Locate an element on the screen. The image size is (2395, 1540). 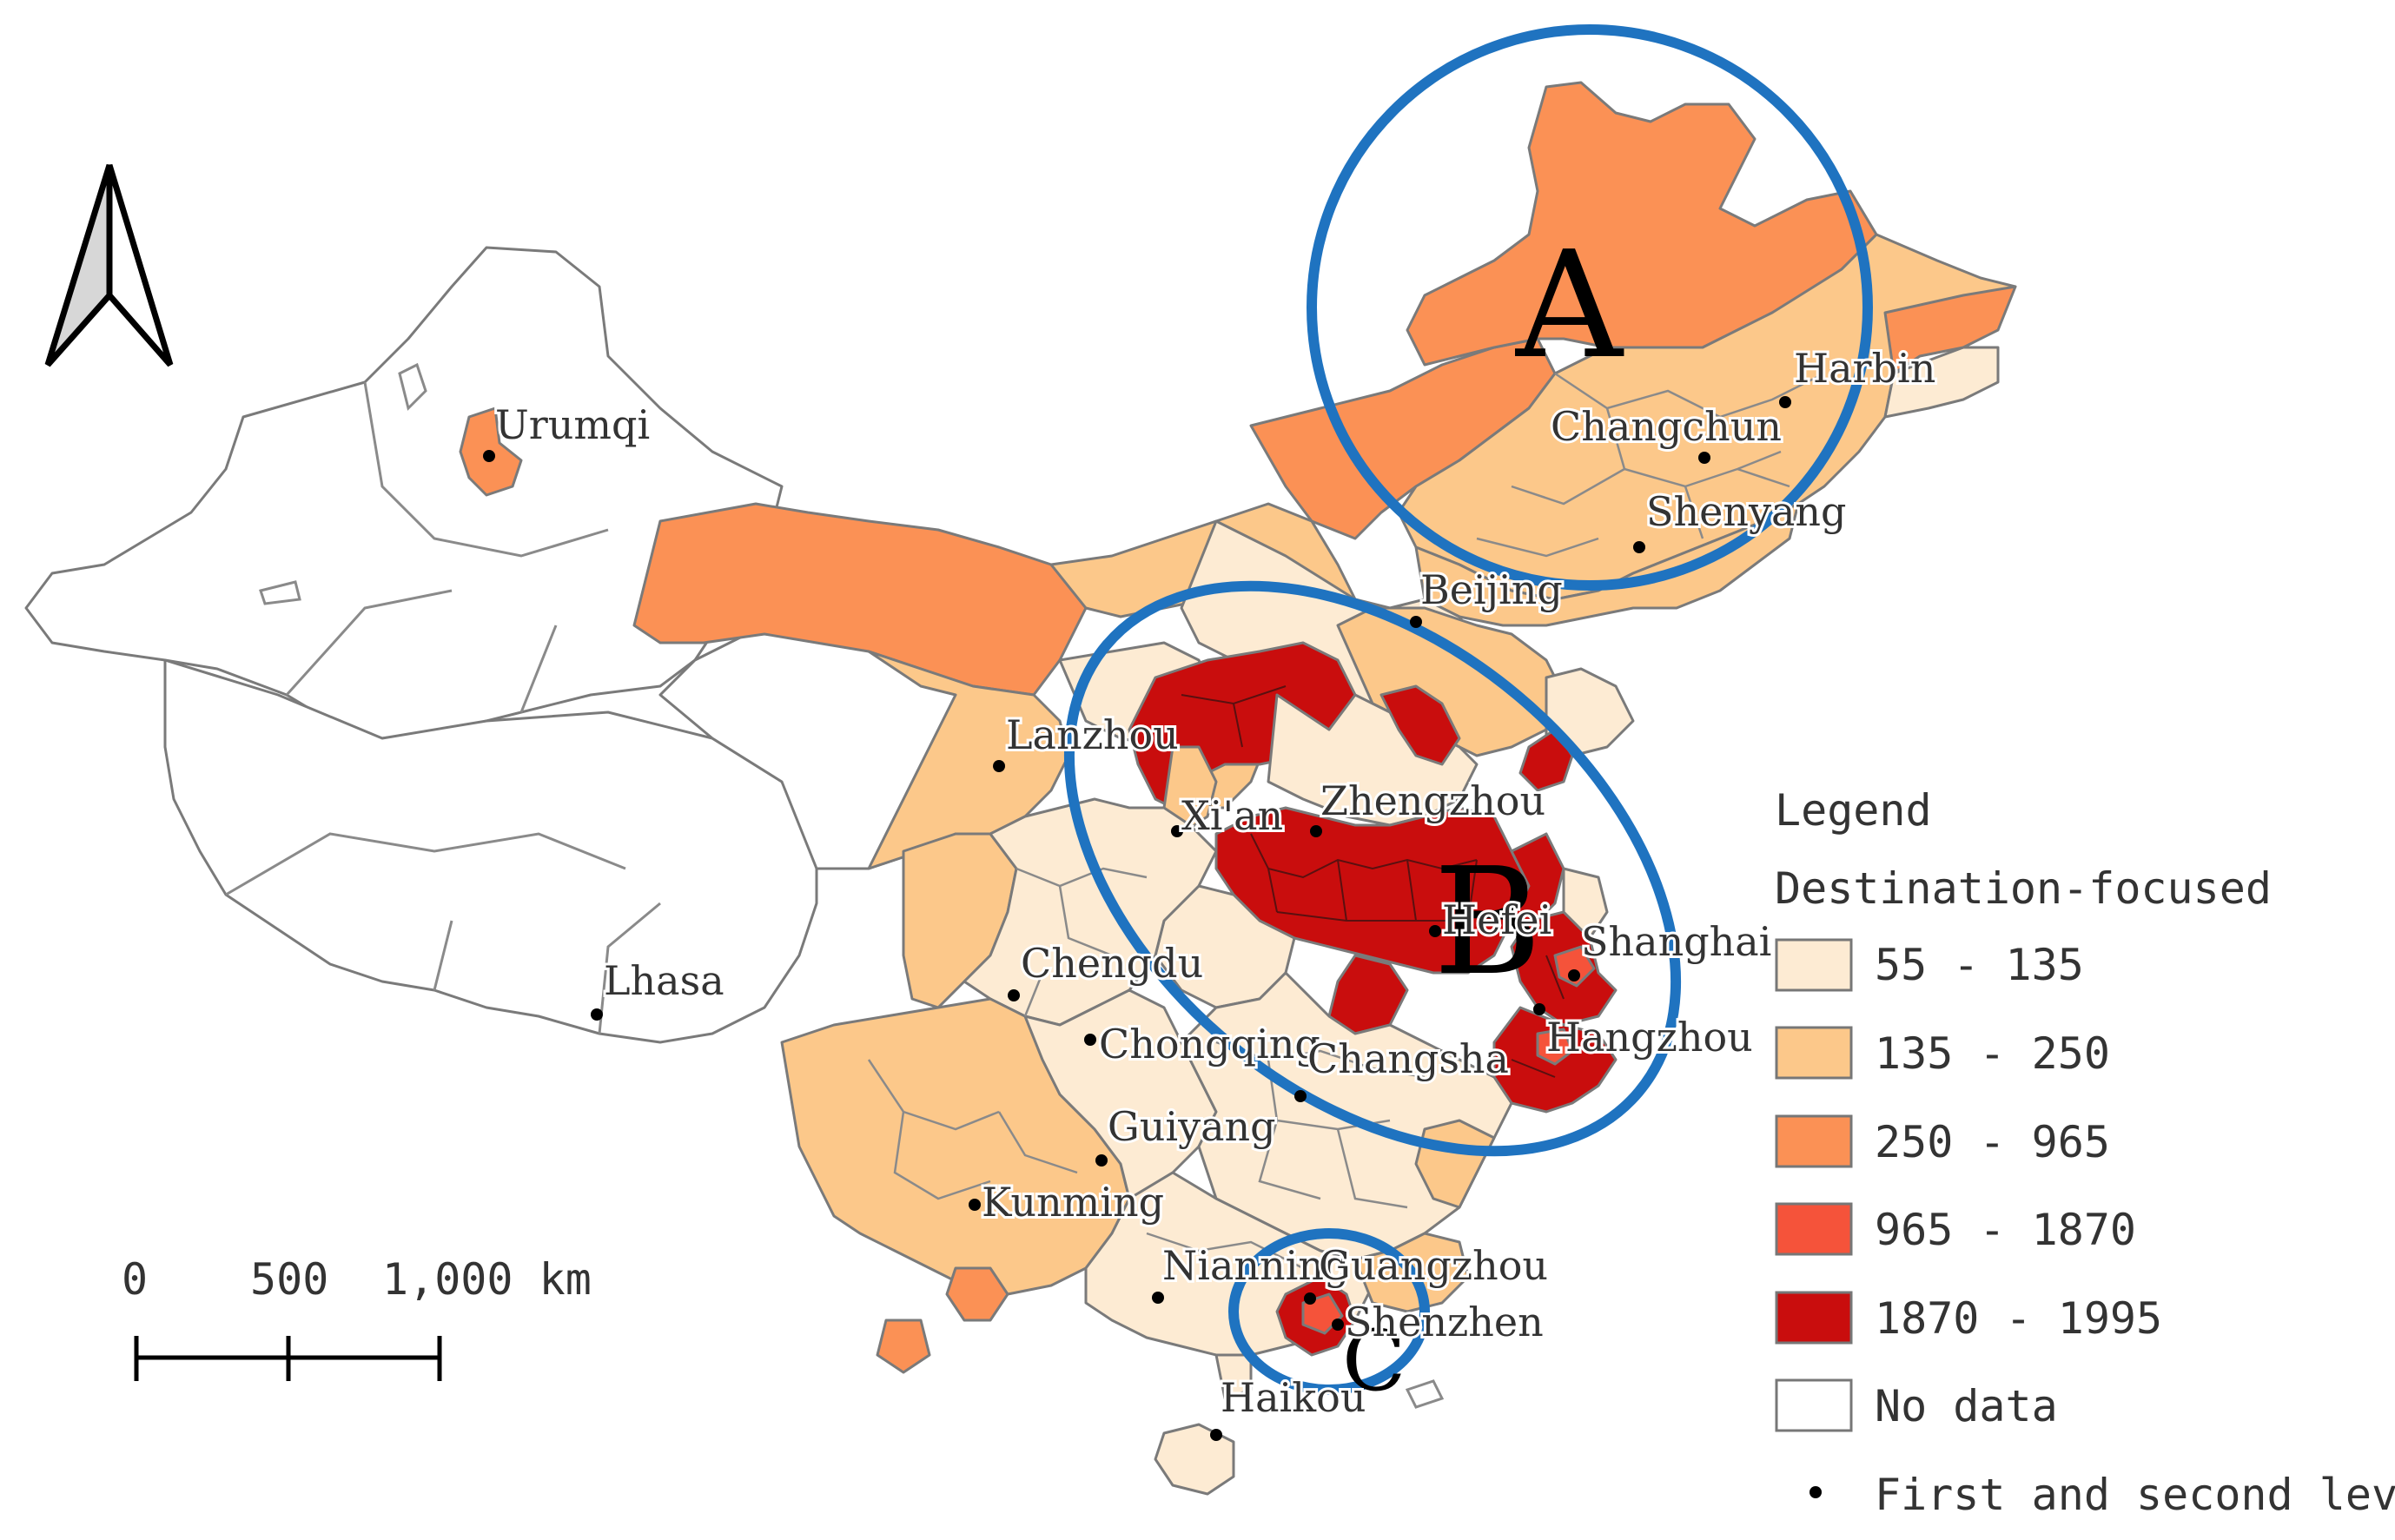
city-marker: Chongqing is located at coordinates (1203, 1044).